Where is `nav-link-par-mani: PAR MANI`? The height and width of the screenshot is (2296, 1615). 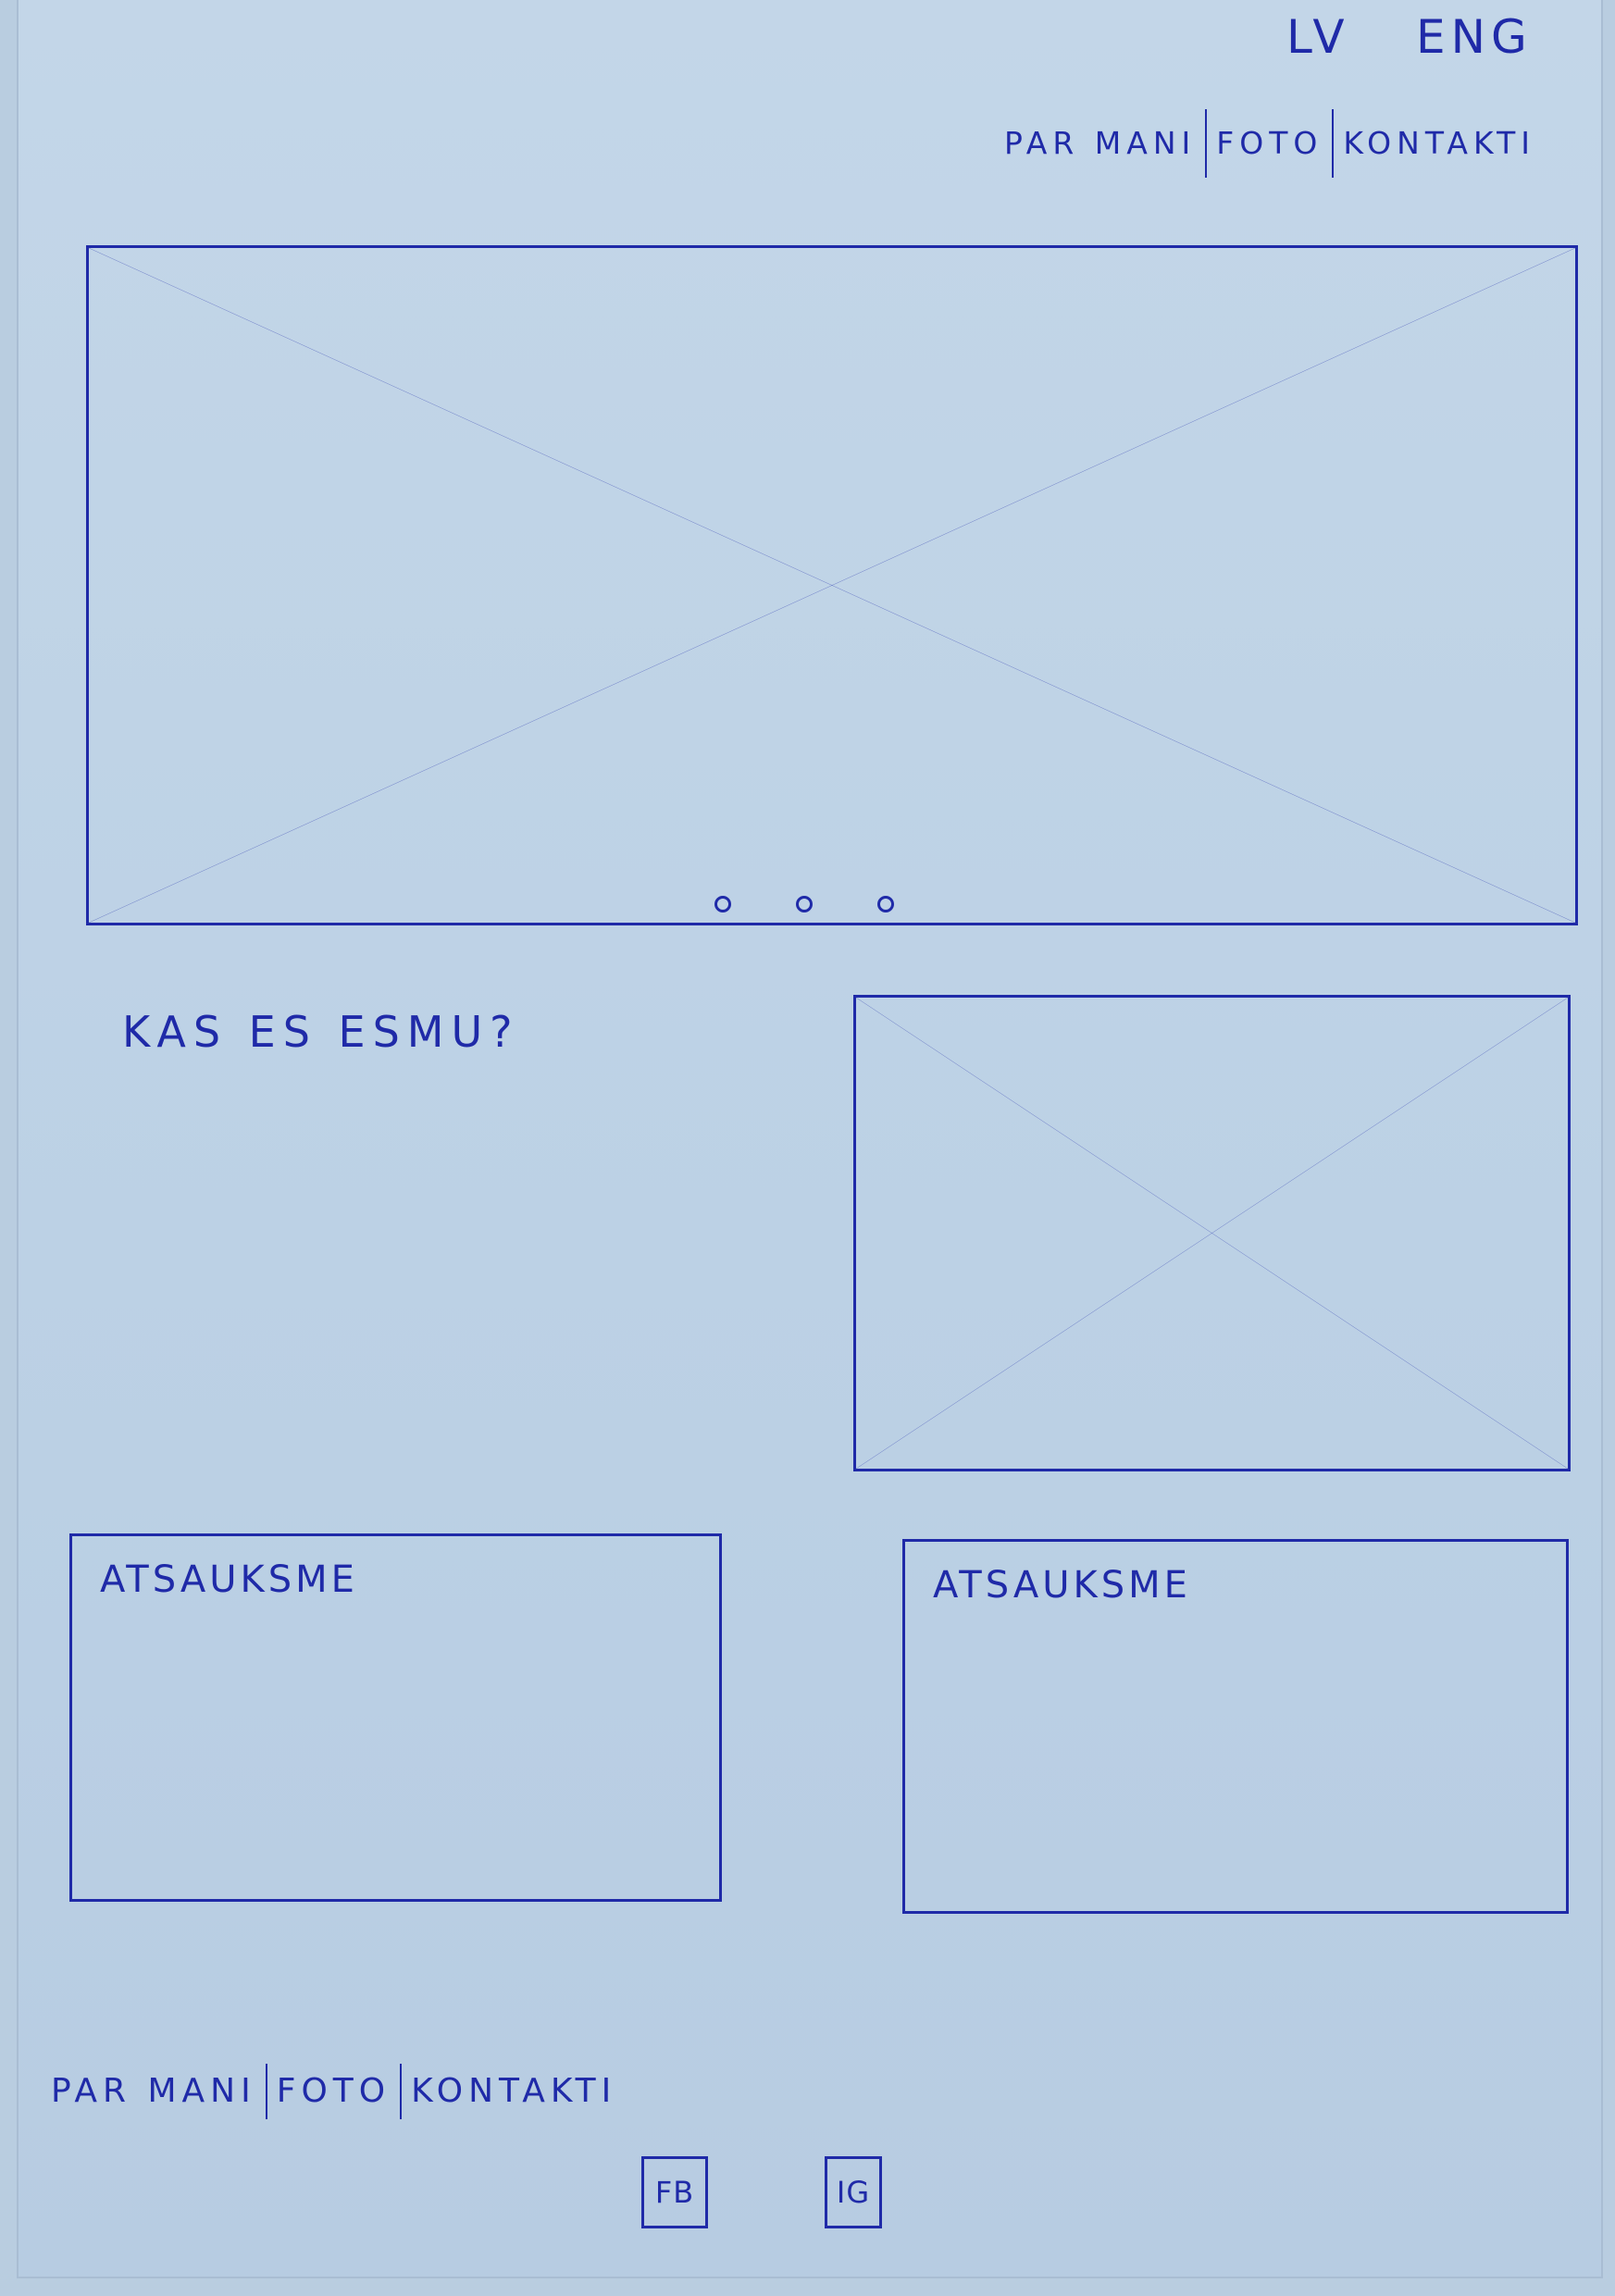 nav-link-par-mani: PAR MANI is located at coordinates (1100, 143).